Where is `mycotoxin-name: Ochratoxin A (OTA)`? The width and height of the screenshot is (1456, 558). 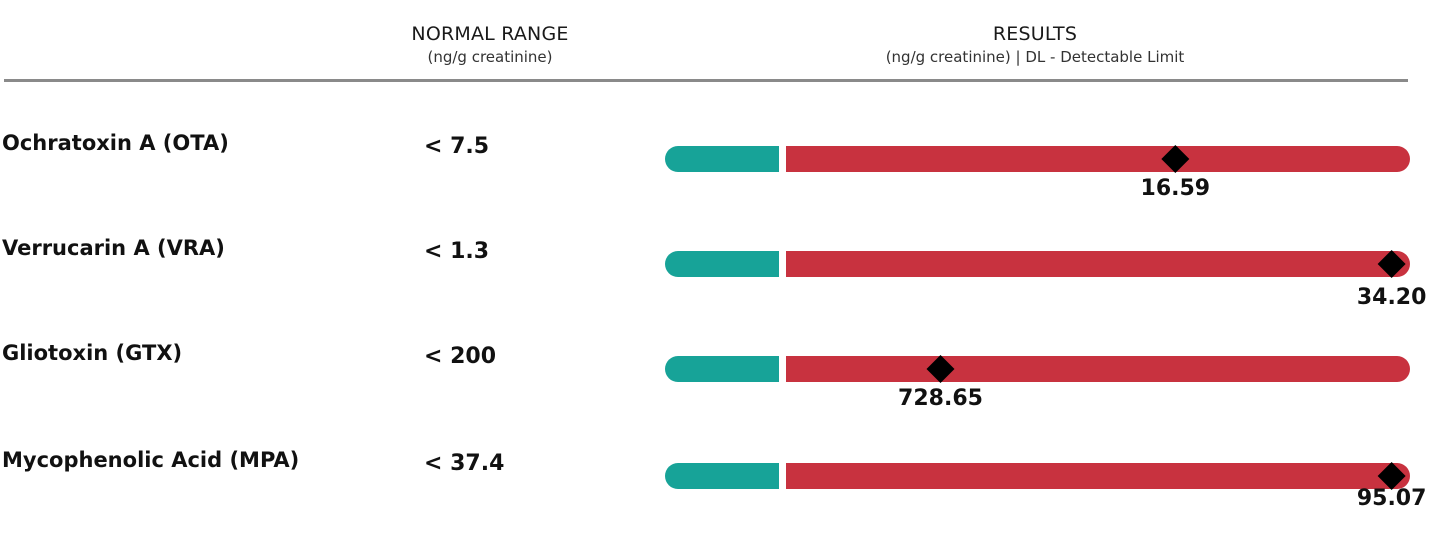 mycotoxin-name: Ochratoxin A (OTA) is located at coordinates (115, 143).